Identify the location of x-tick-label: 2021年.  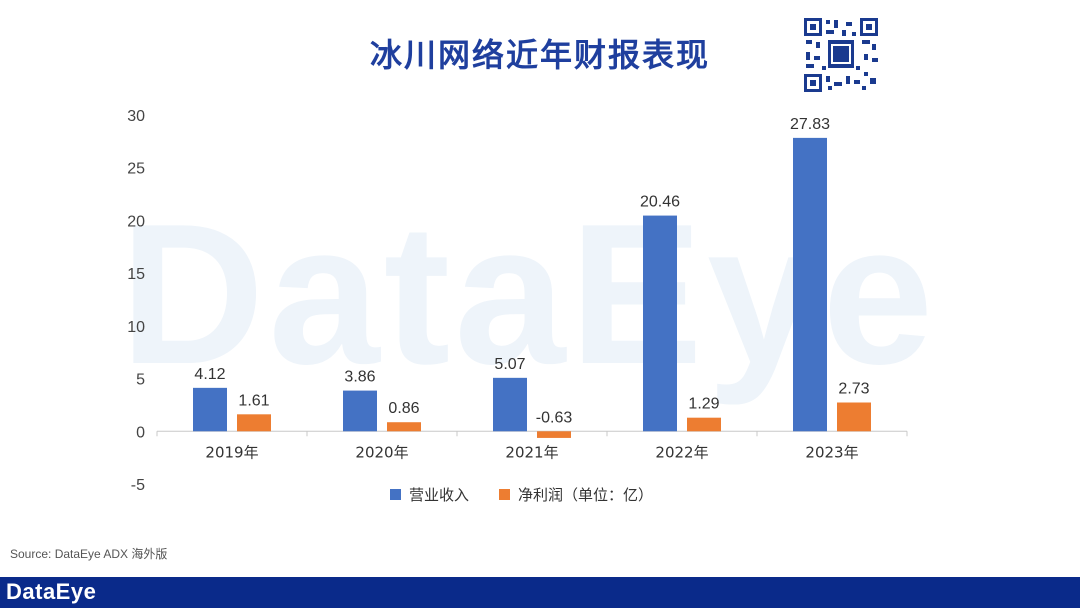
(531, 452).